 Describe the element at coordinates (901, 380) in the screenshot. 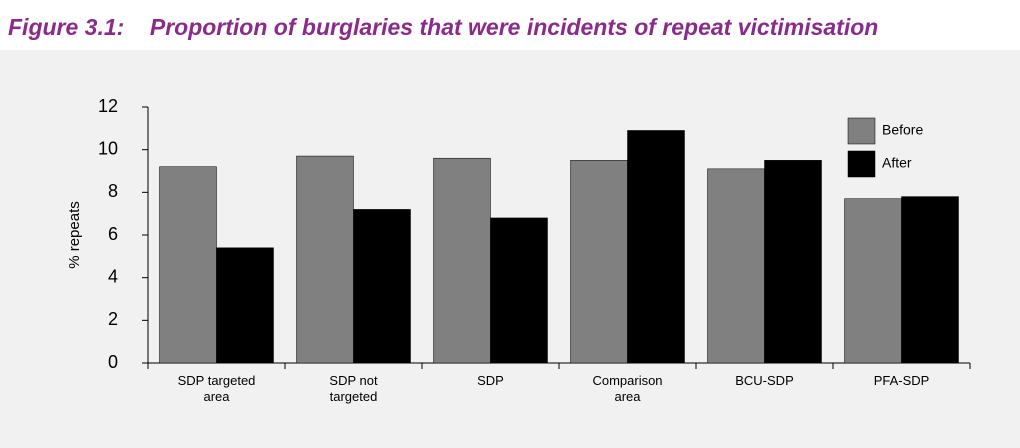

I see `x-tick-label: PFA-SDP` at that location.